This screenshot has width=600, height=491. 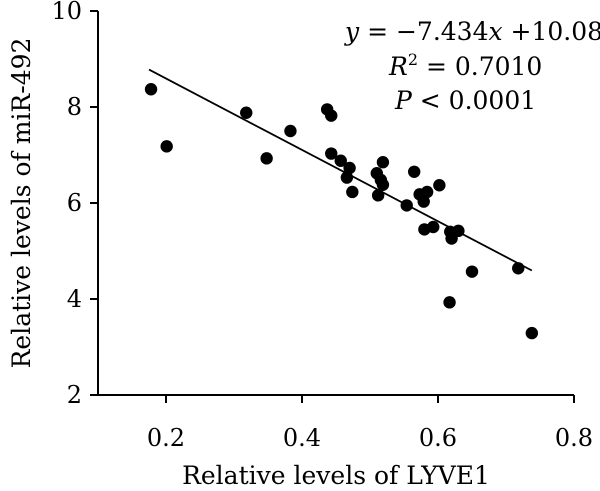 I want to click on y-axis-title: Relative levels of miR-492, so click(x=21, y=203).